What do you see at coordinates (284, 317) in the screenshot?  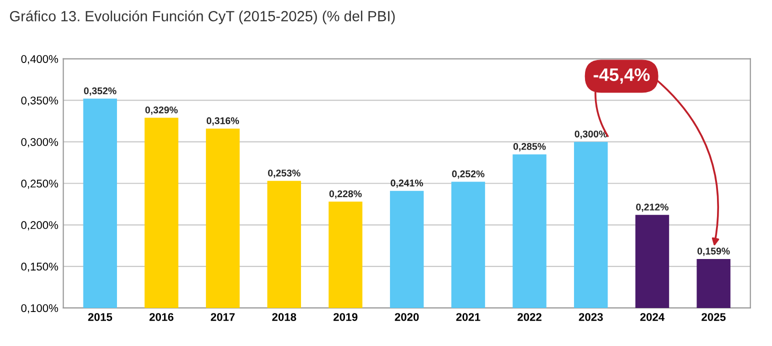 I see `x-tick-label: 2018` at bounding box center [284, 317].